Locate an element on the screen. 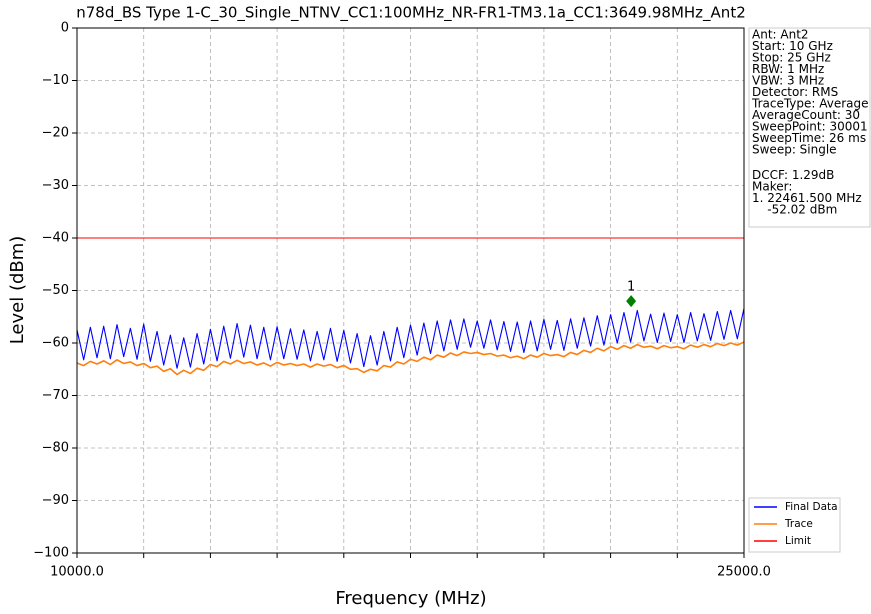 The image size is (871, 614). marker is located at coordinates (631, 301).